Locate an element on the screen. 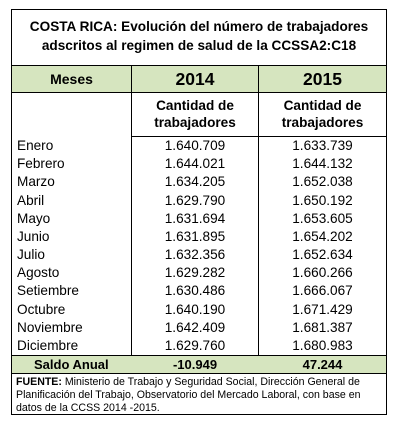 The width and height of the screenshot is (400, 425). value-2014-cell: 1.642.409 is located at coordinates (195, 327).